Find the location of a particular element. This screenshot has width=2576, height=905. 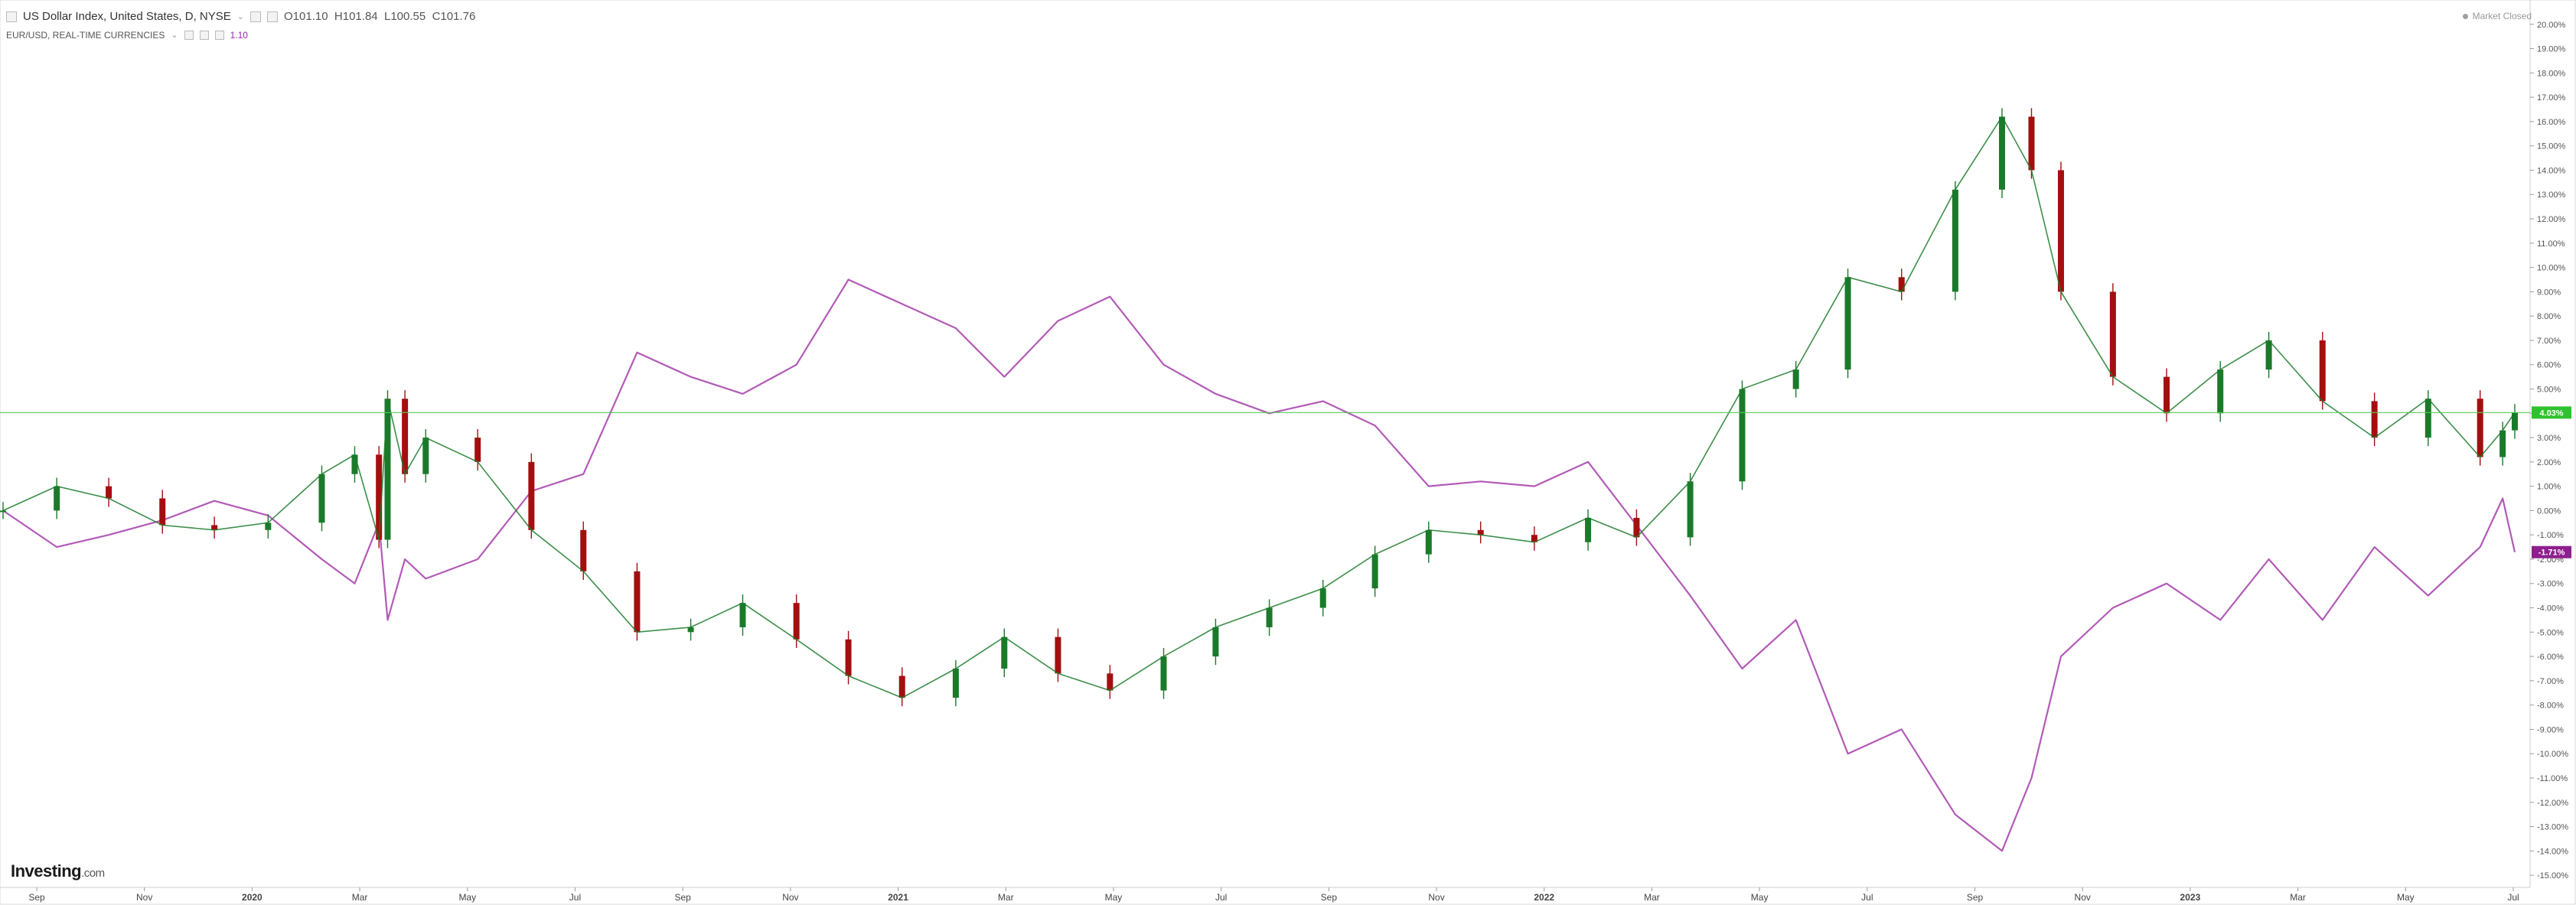

high-label: H is located at coordinates (338, 16).